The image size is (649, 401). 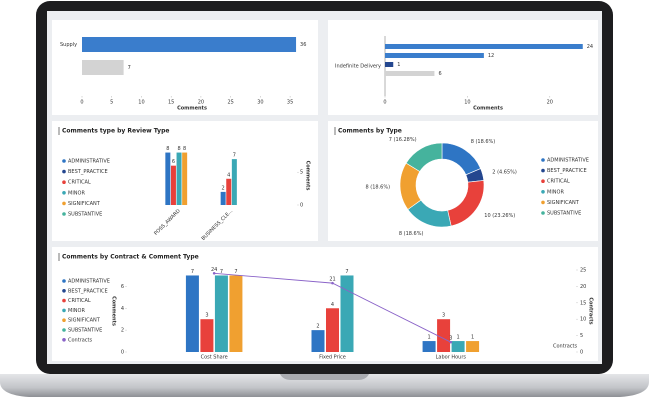 I want to click on data-label: 7 (16.28%), so click(x=403, y=140).